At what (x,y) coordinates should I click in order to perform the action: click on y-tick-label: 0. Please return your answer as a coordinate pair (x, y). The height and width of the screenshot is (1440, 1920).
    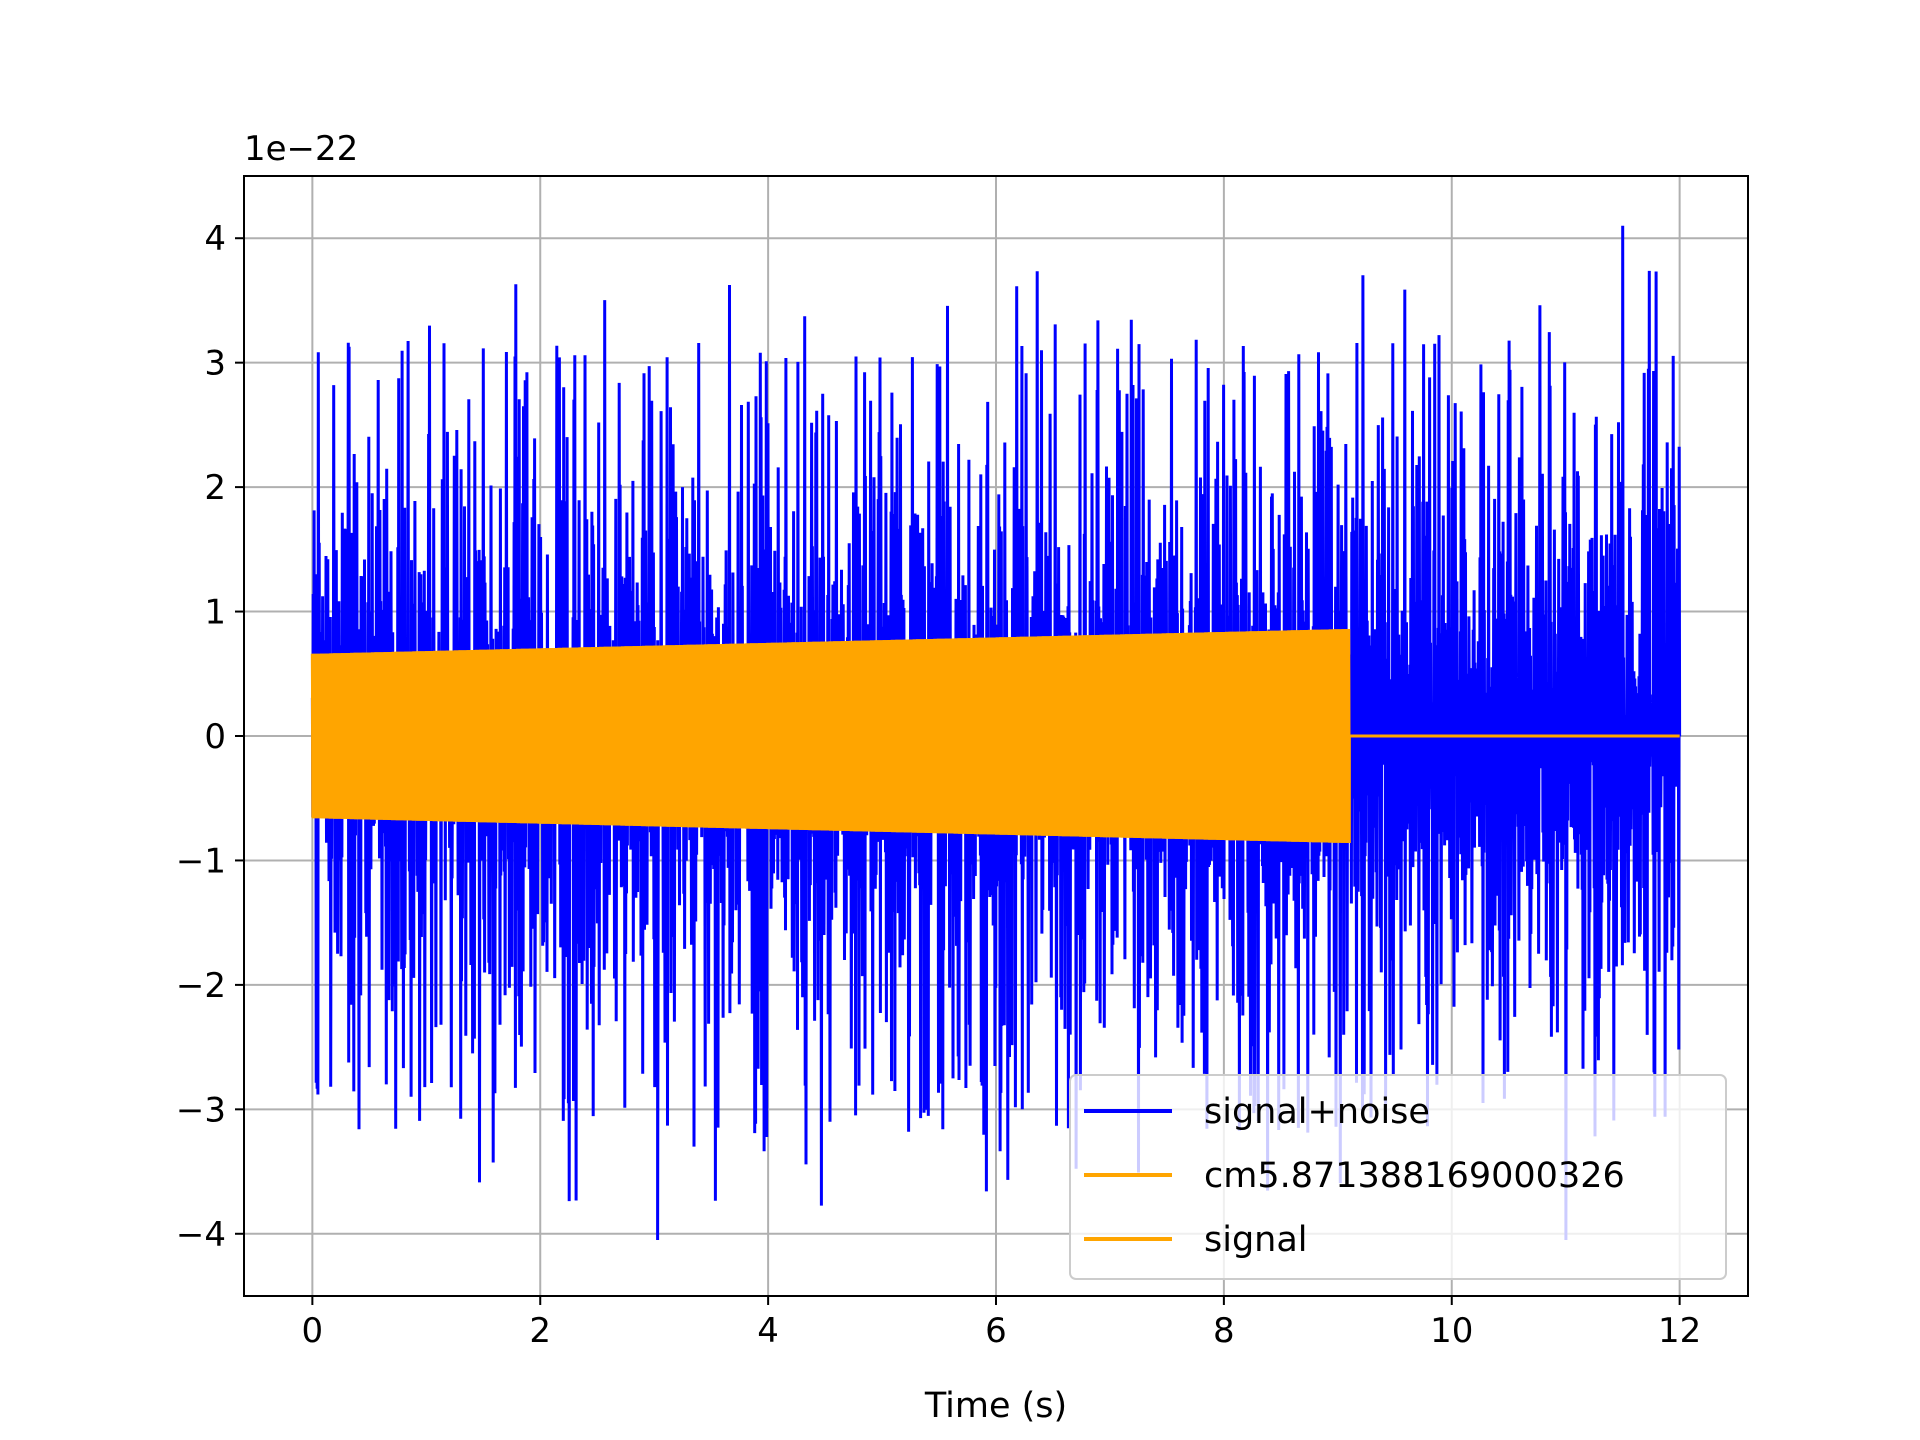
    Looking at the image, I should click on (215, 737).